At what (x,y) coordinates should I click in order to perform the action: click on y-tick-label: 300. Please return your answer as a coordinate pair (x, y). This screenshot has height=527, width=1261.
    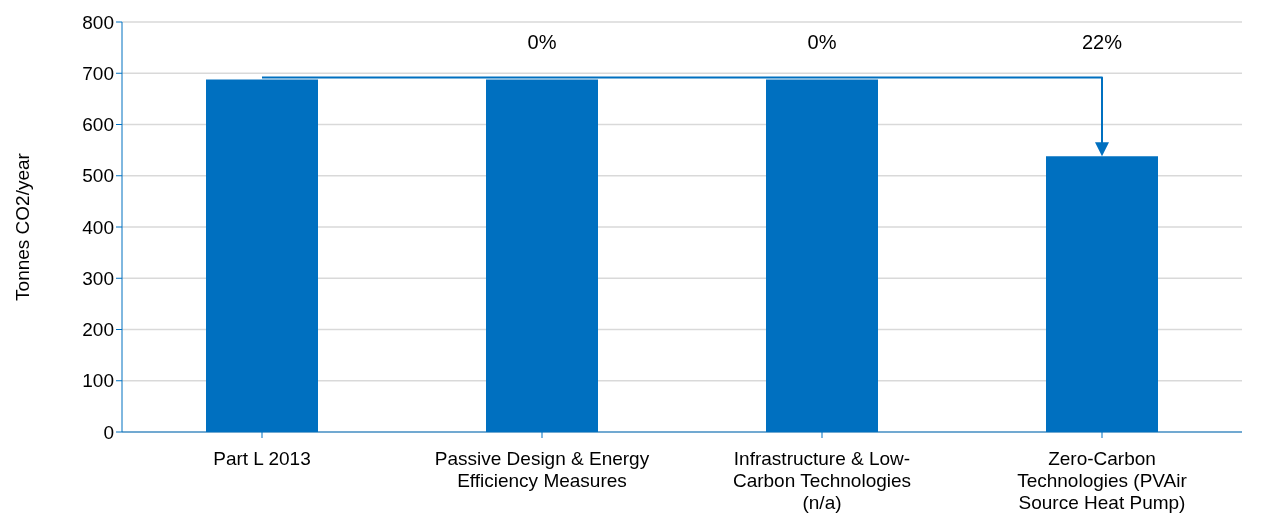
    Looking at the image, I should click on (98, 278).